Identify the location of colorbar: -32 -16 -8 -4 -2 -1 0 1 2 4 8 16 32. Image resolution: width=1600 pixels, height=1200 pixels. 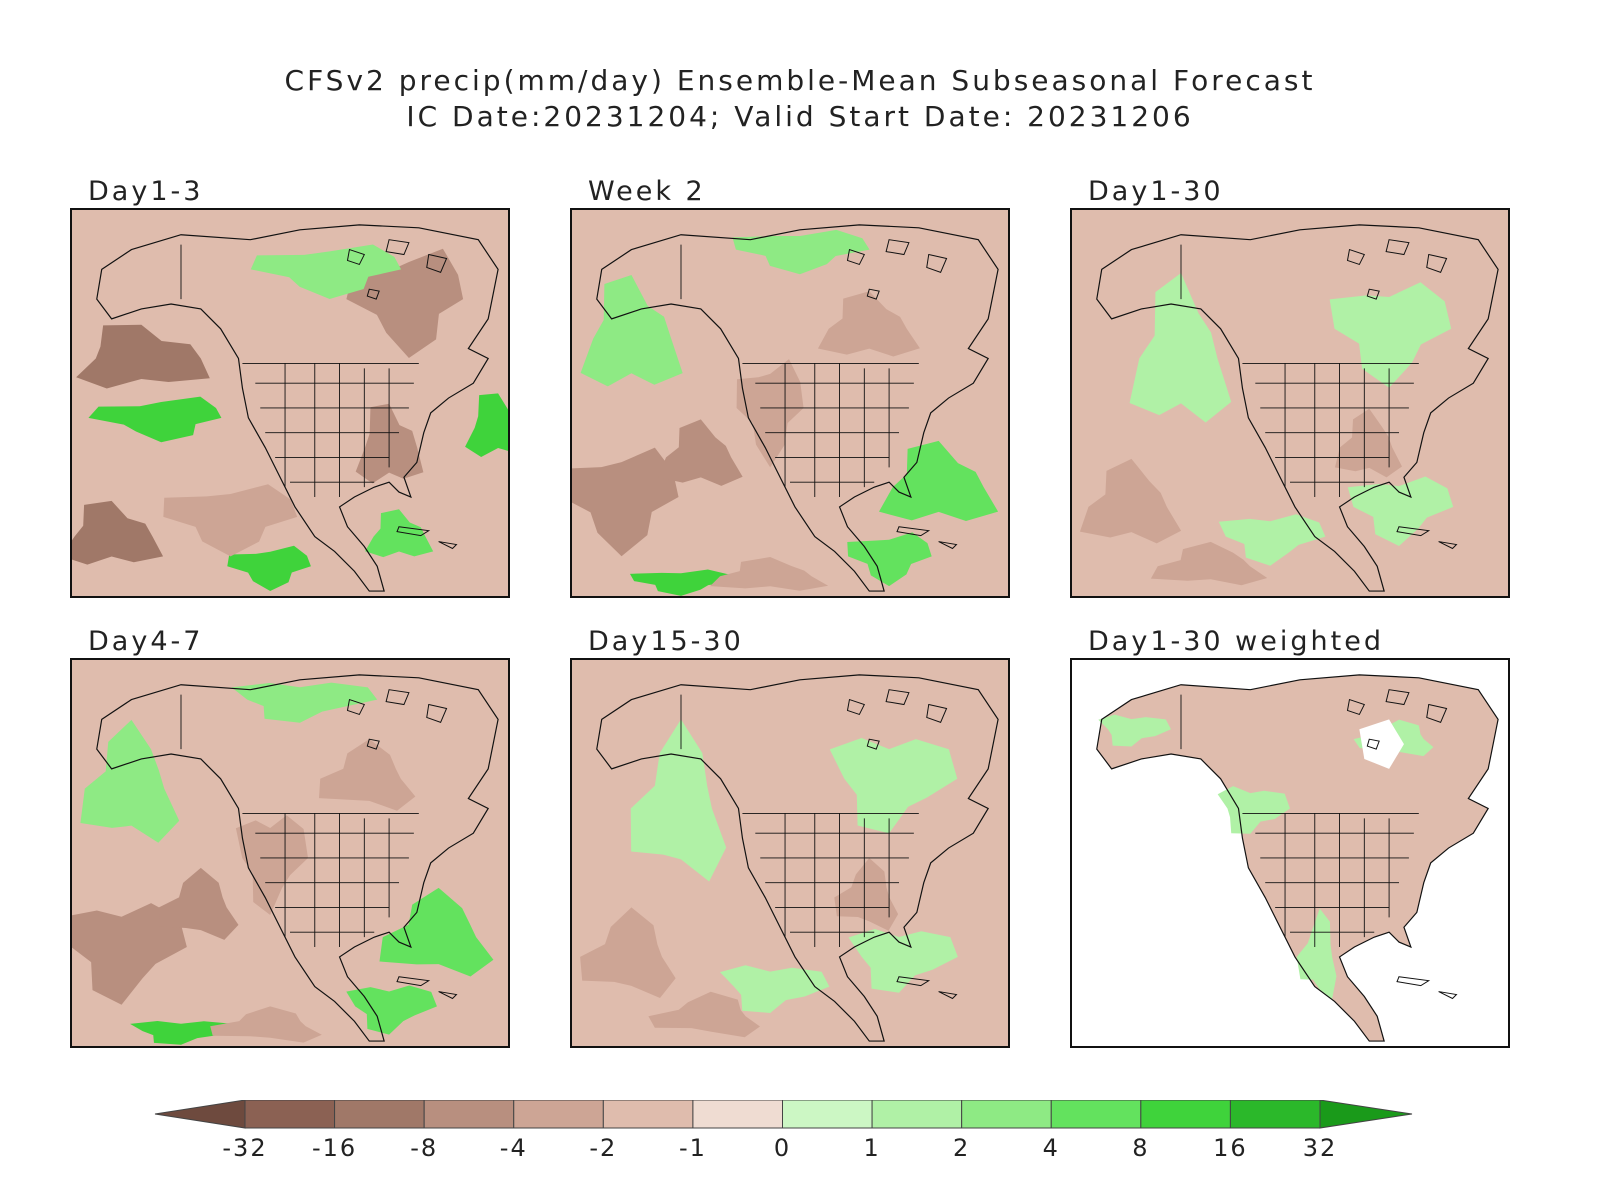
(800, 1139).